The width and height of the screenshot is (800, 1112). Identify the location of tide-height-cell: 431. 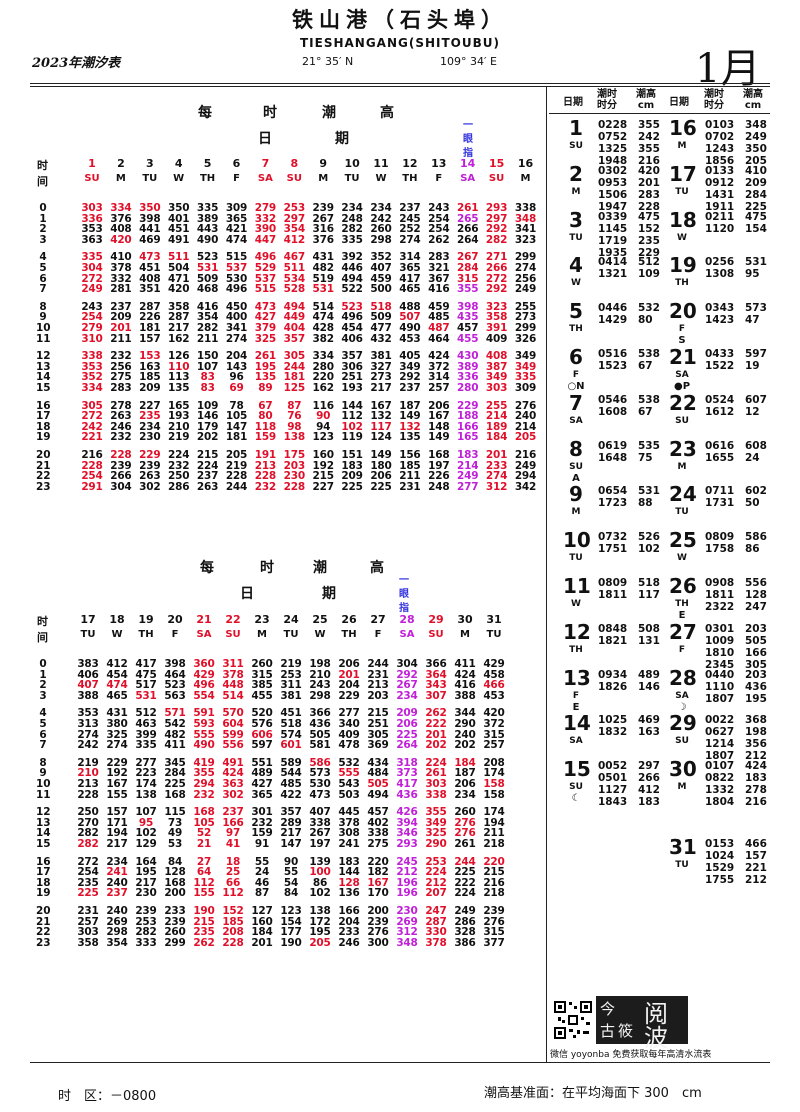
(117, 713).